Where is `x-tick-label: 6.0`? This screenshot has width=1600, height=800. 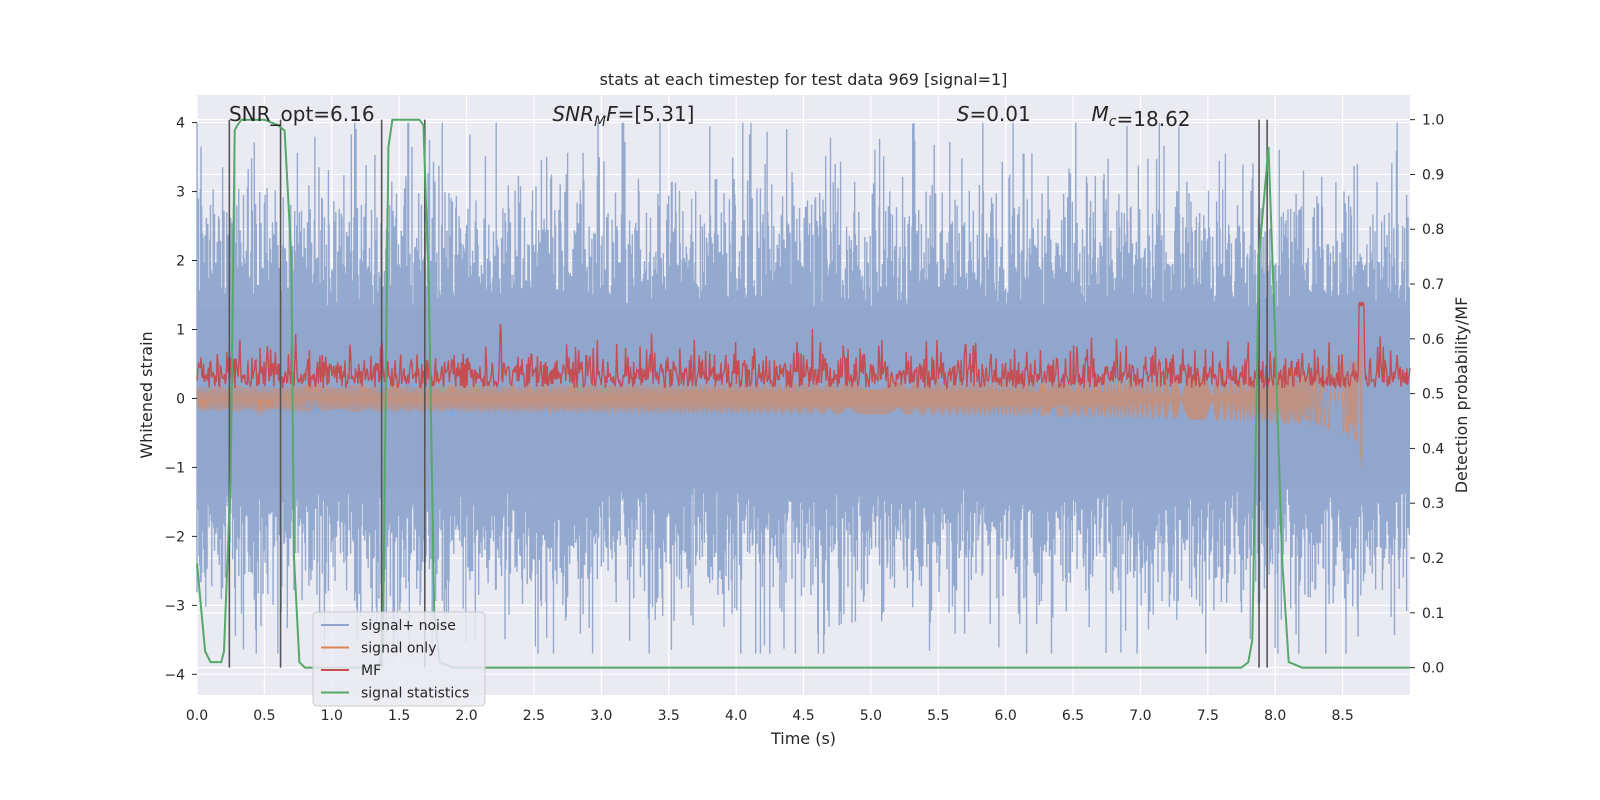
x-tick-label: 6.0 is located at coordinates (1006, 716).